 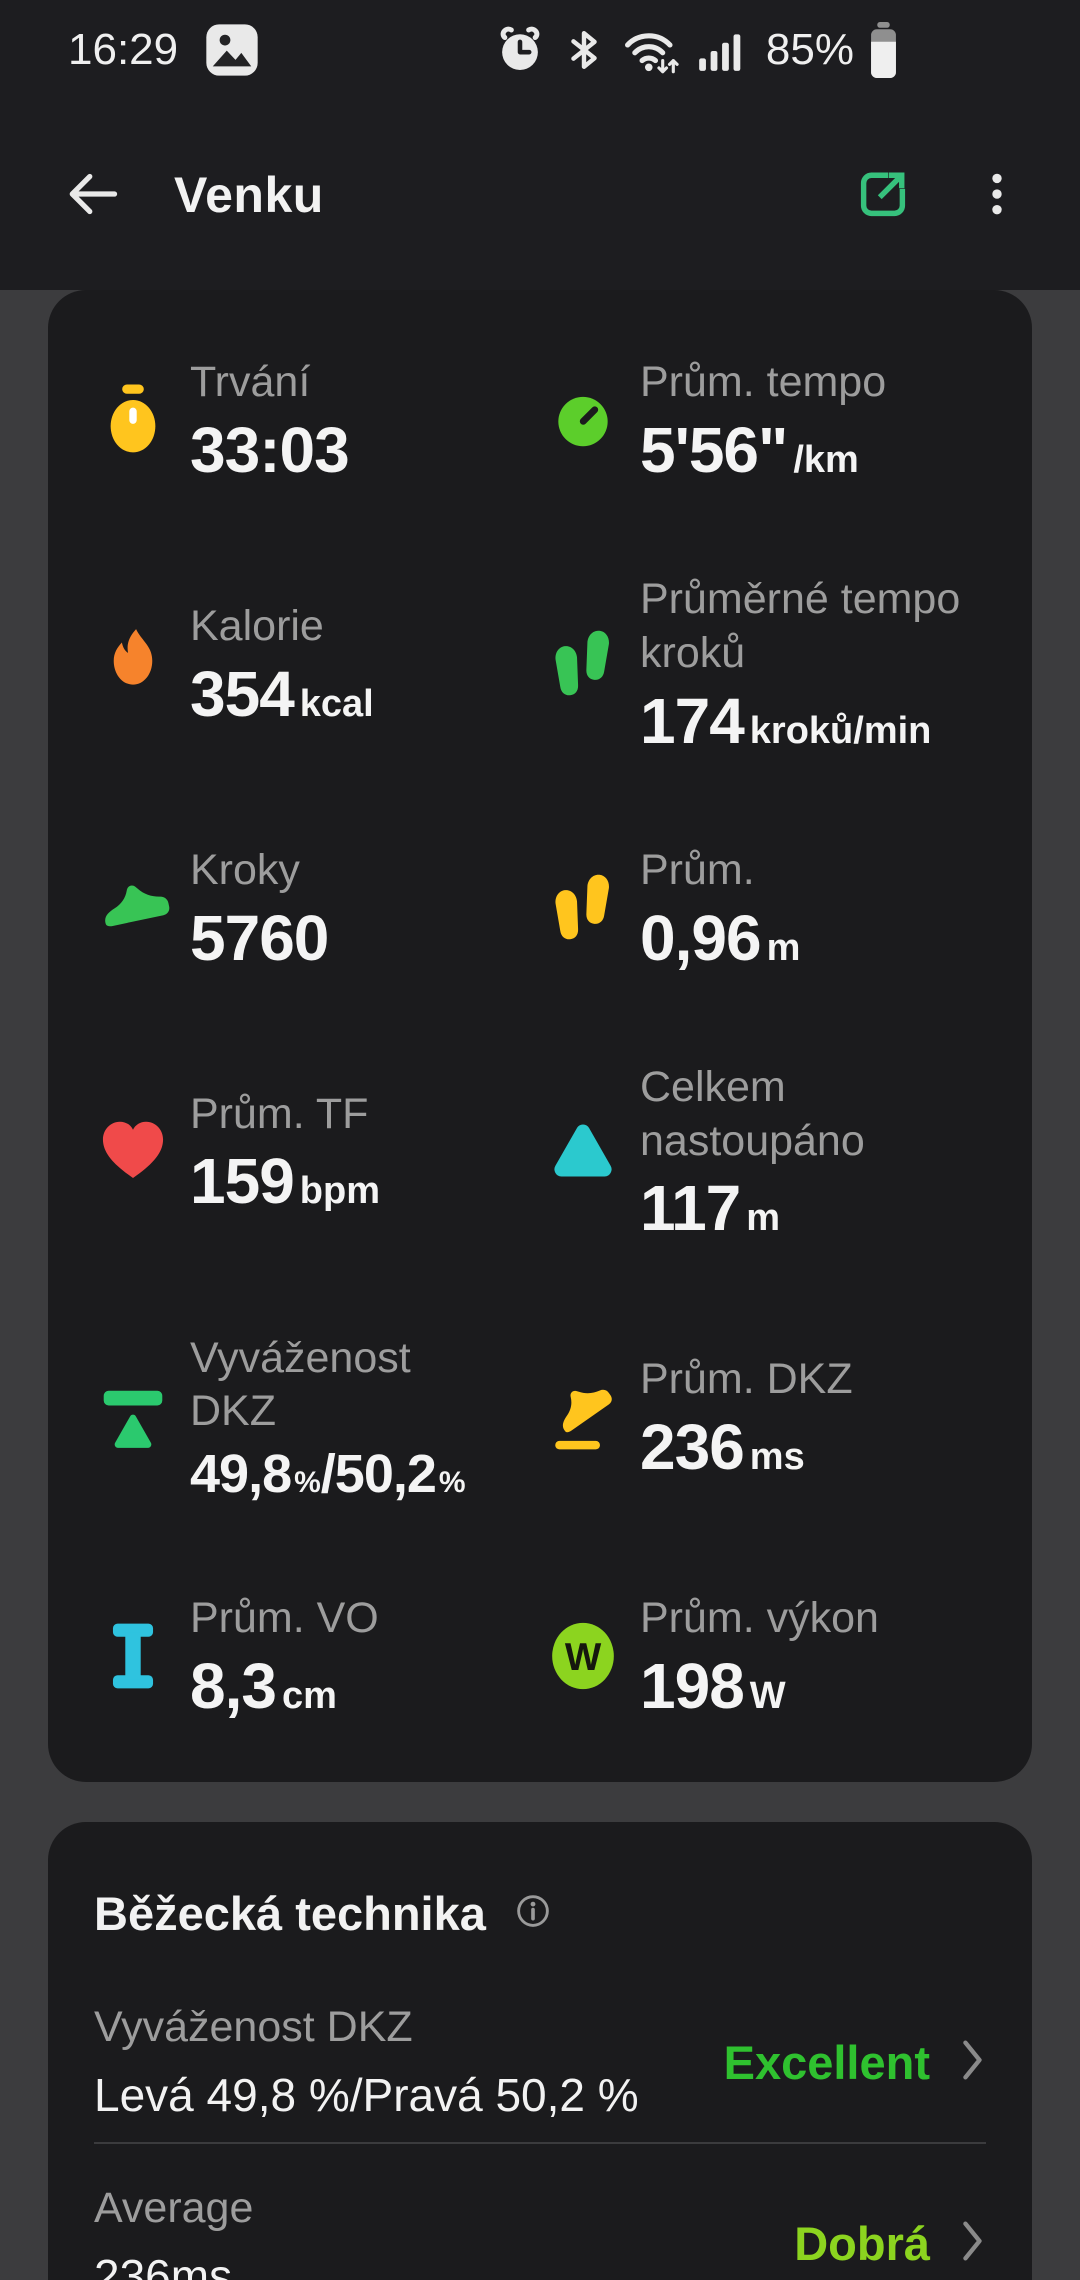 What do you see at coordinates (259, 937) in the screenshot?
I see `stat-value-line: 5760` at bounding box center [259, 937].